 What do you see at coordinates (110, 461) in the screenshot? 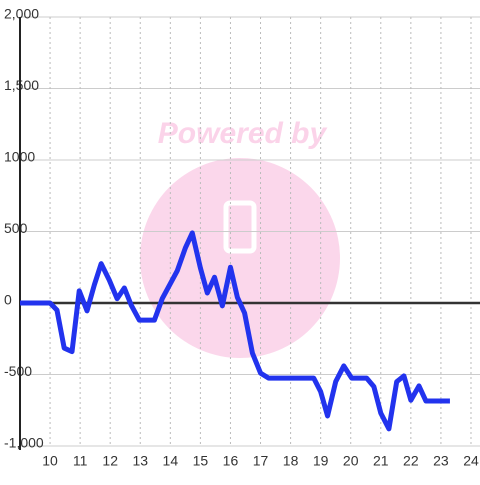
I see `x-tick-label: 12` at bounding box center [110, 461].